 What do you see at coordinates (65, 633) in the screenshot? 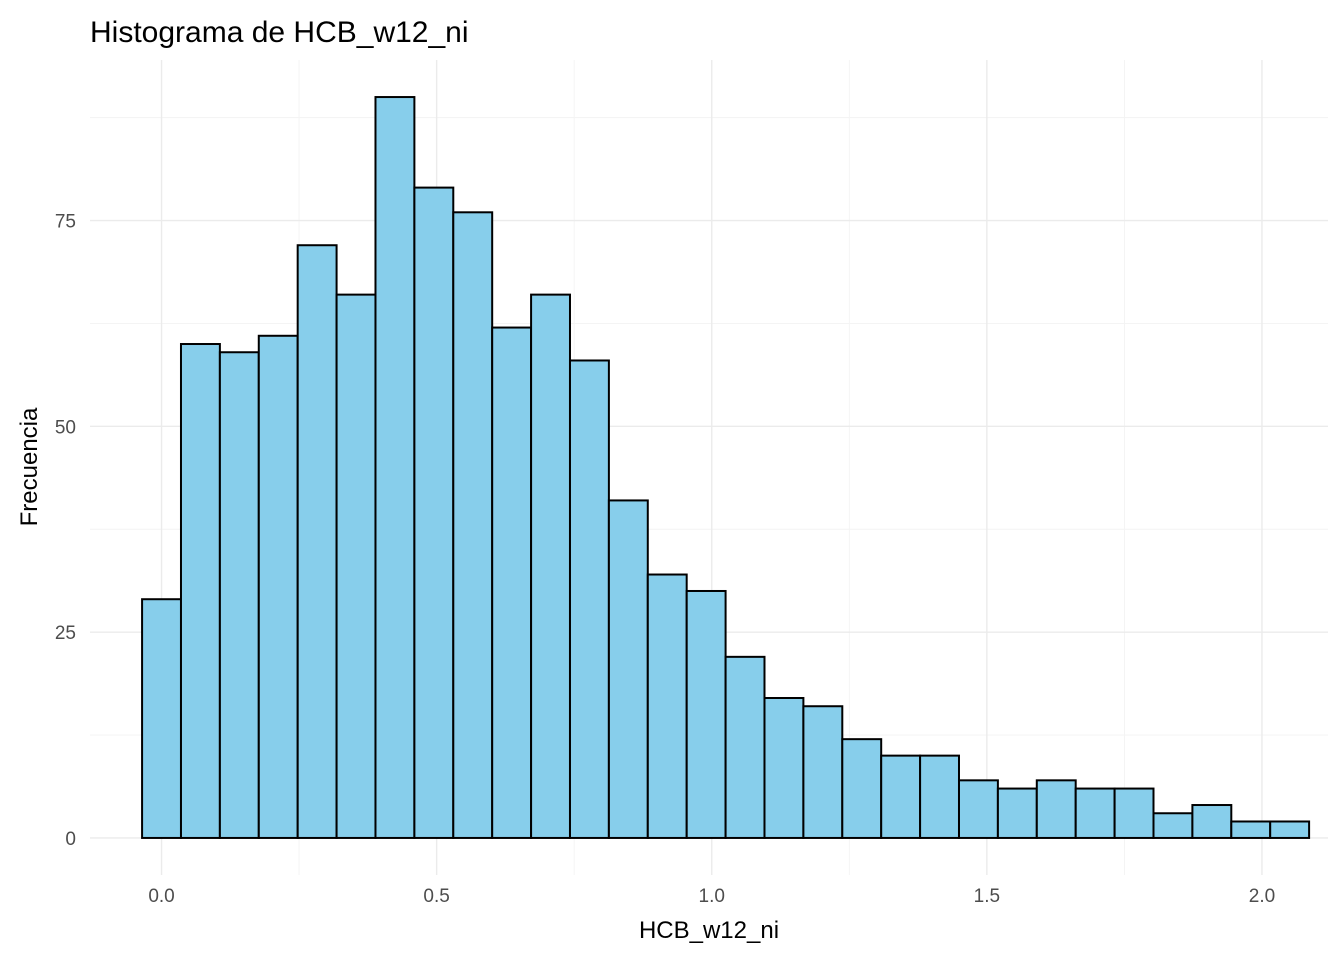
I see `y-tick-label: 25` at bounding box center [65, 633].